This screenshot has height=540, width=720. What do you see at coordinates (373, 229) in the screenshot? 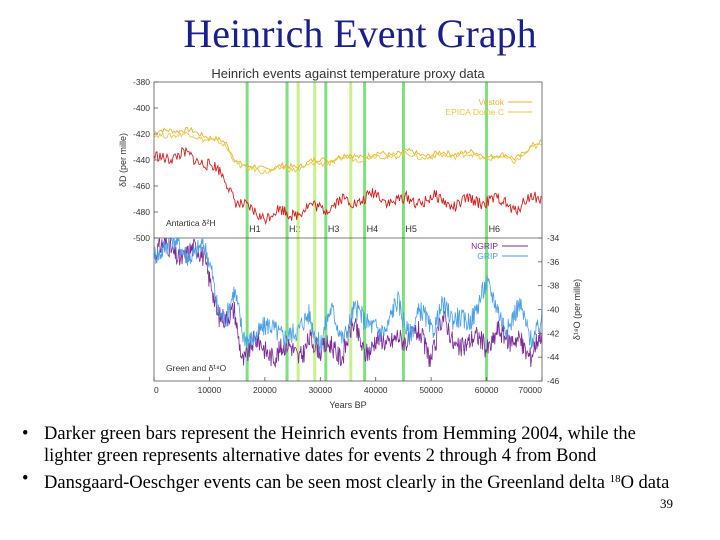
I see `heinrich-label: H4` at bounding box center [373, 229].